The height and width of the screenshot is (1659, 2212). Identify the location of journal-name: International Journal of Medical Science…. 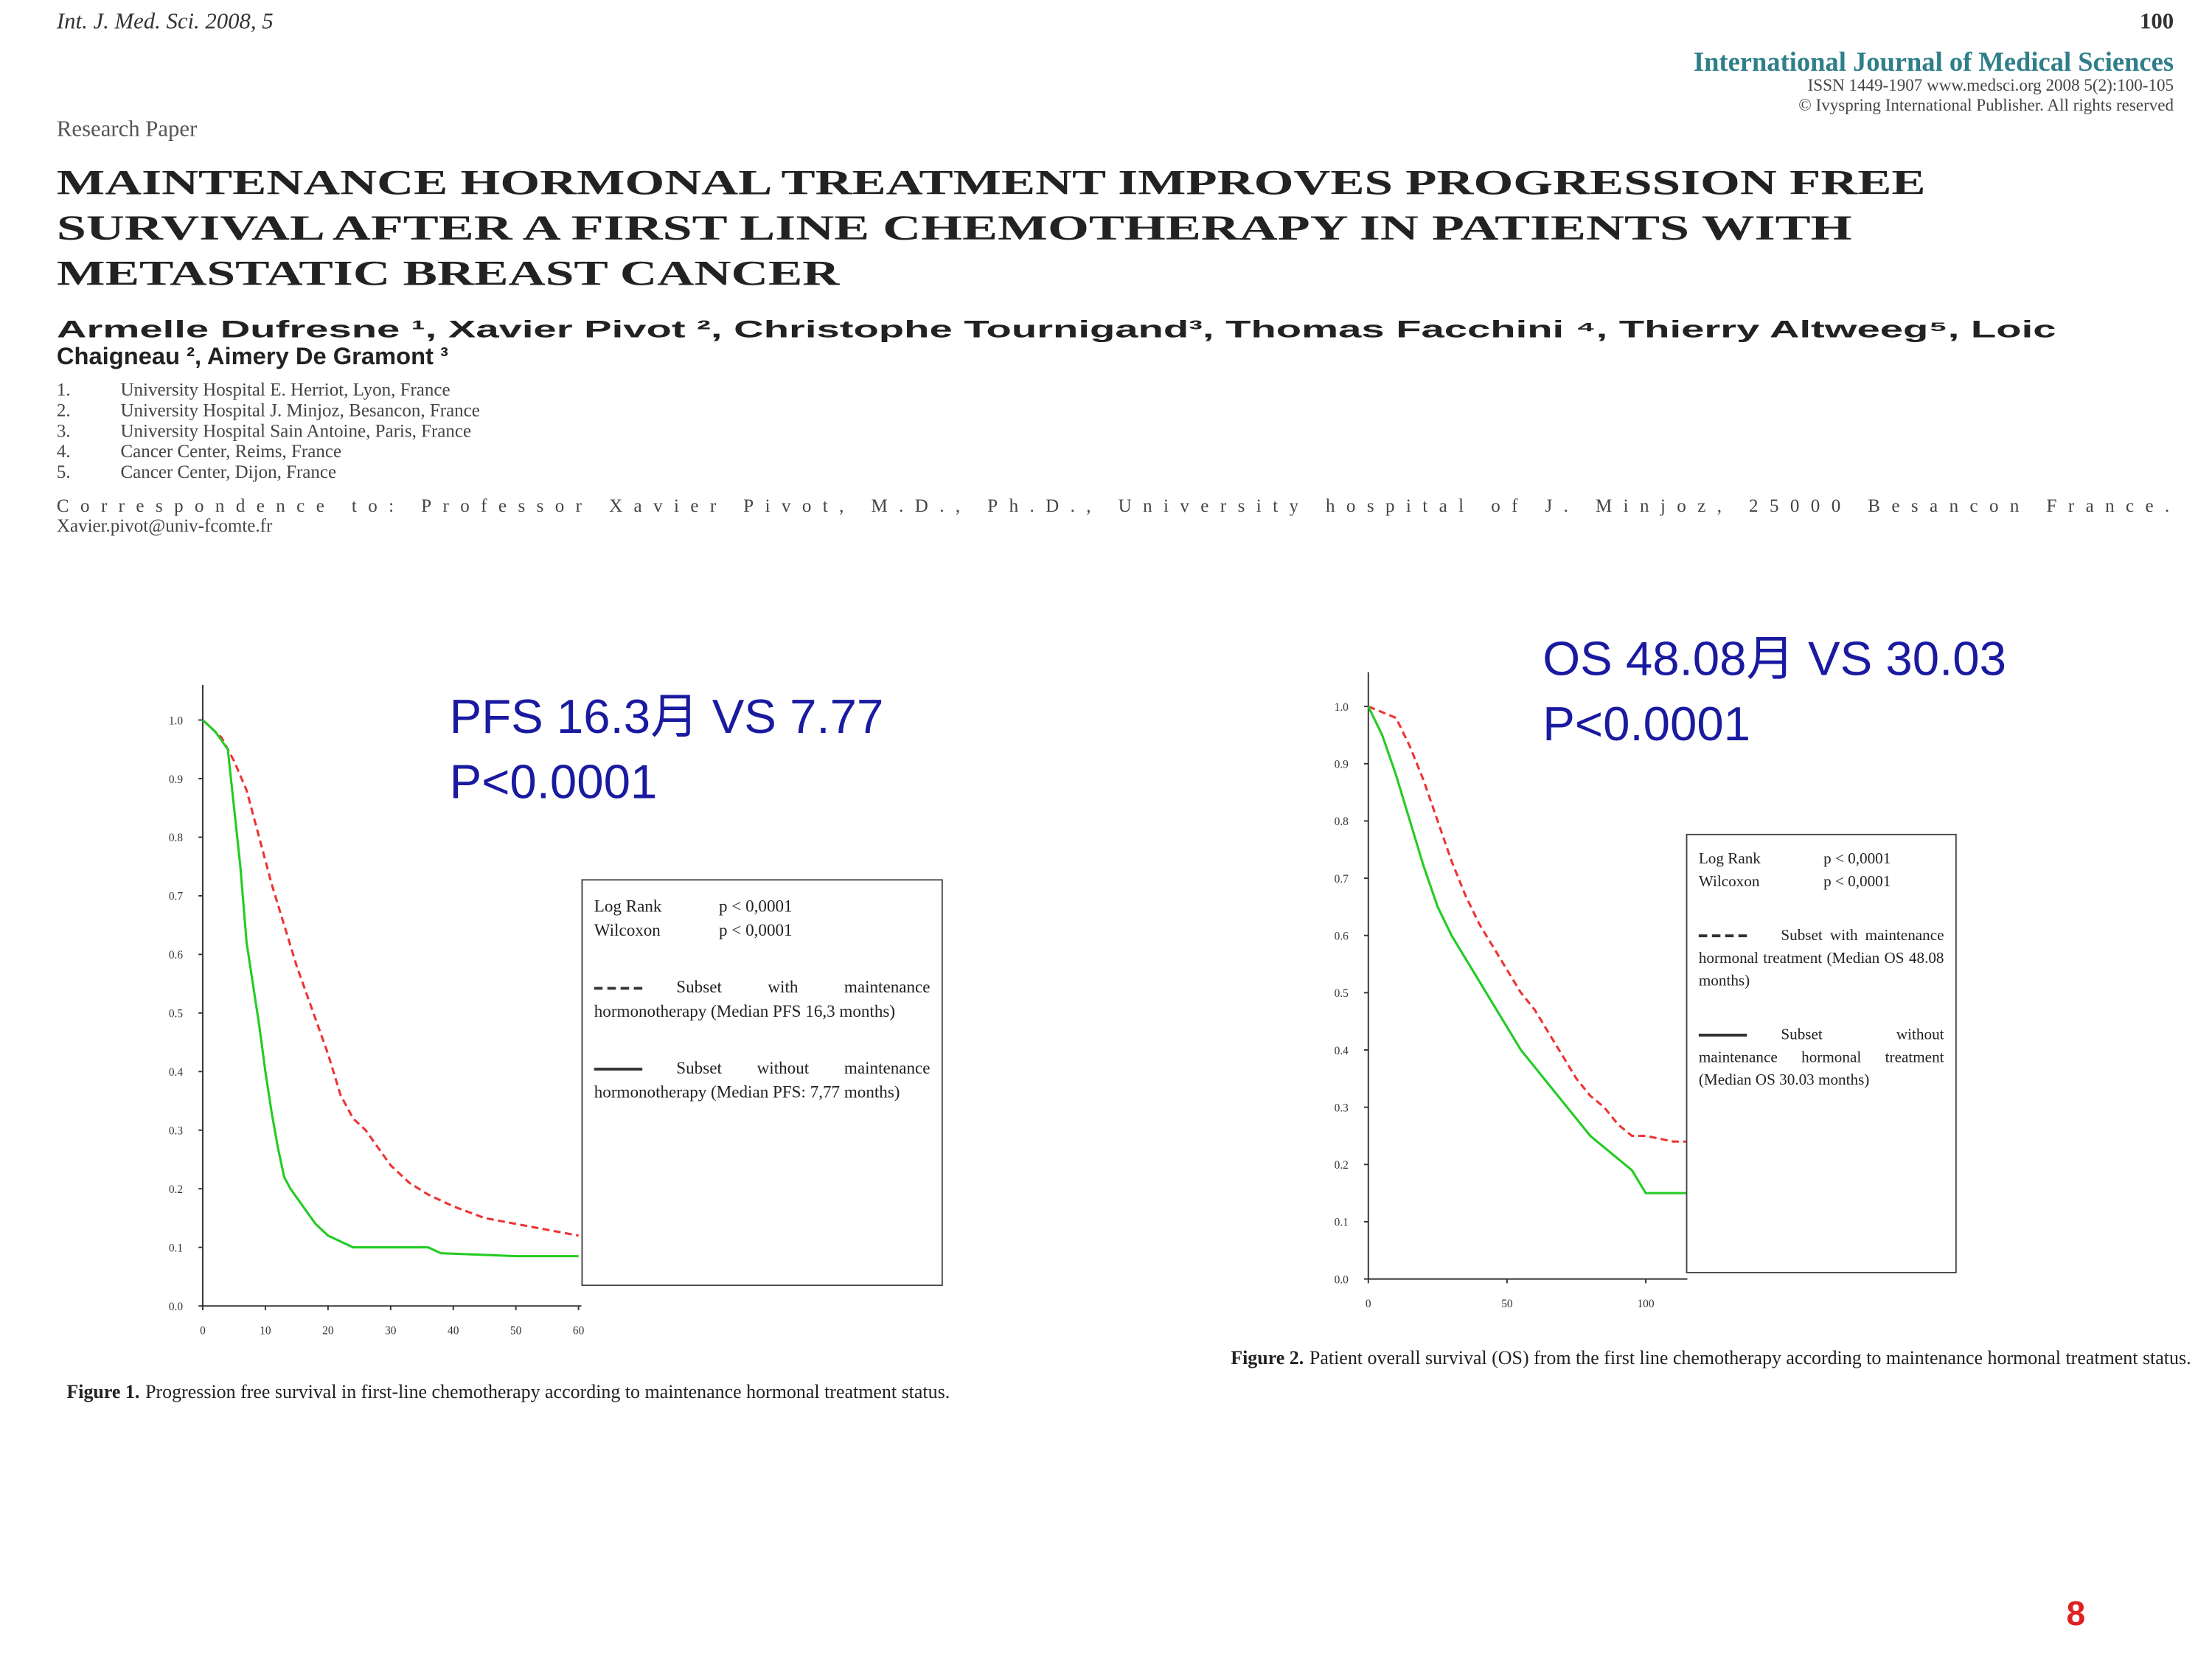
(1934, 61).